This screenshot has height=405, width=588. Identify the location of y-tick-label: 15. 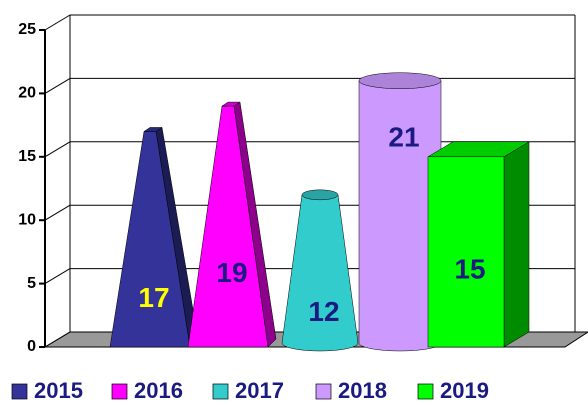
(27, 156).